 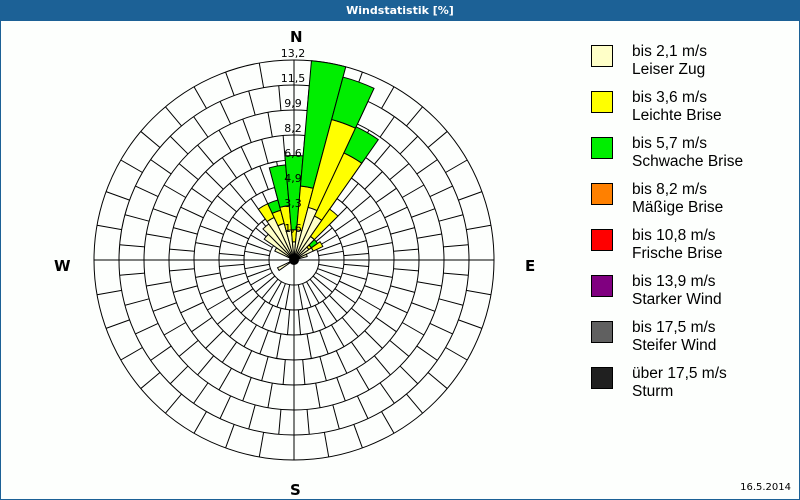 I want to click on legend-range: bis 8,2 m/s, so click(x=669, y=189).